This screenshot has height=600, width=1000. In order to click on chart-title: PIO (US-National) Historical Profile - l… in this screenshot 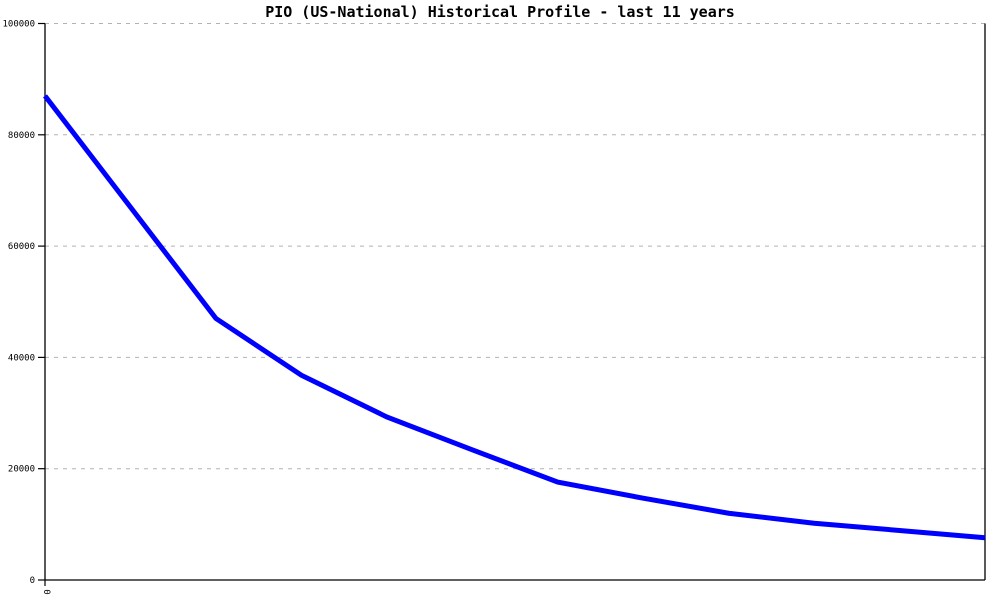, I will do `click(500, 12)`.